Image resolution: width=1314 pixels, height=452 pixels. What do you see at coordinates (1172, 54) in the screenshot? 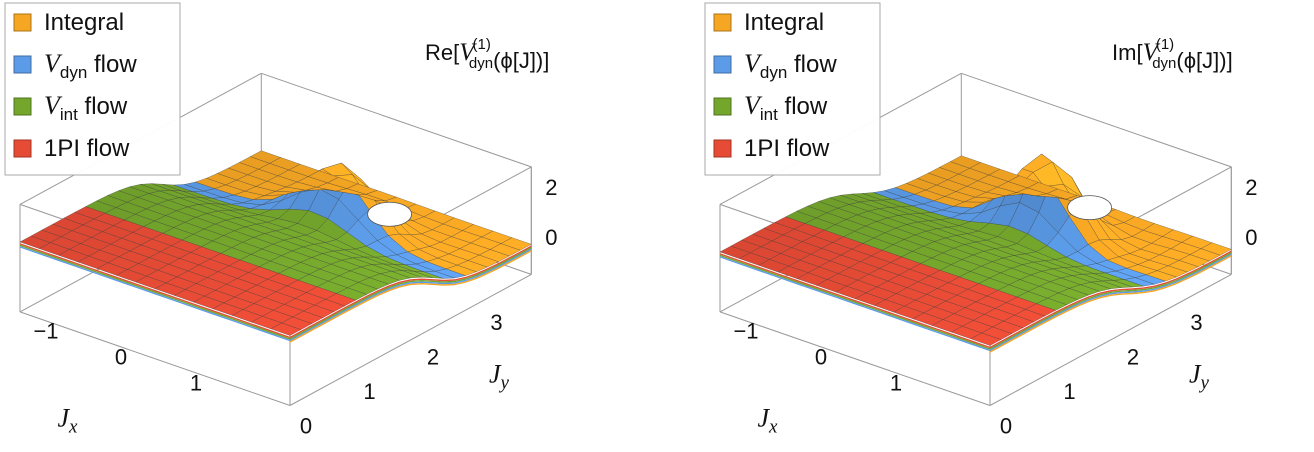
I see `chart-title: Im[V(1) dyn(ϕ[J])]` at bounding box center [1172, 54].